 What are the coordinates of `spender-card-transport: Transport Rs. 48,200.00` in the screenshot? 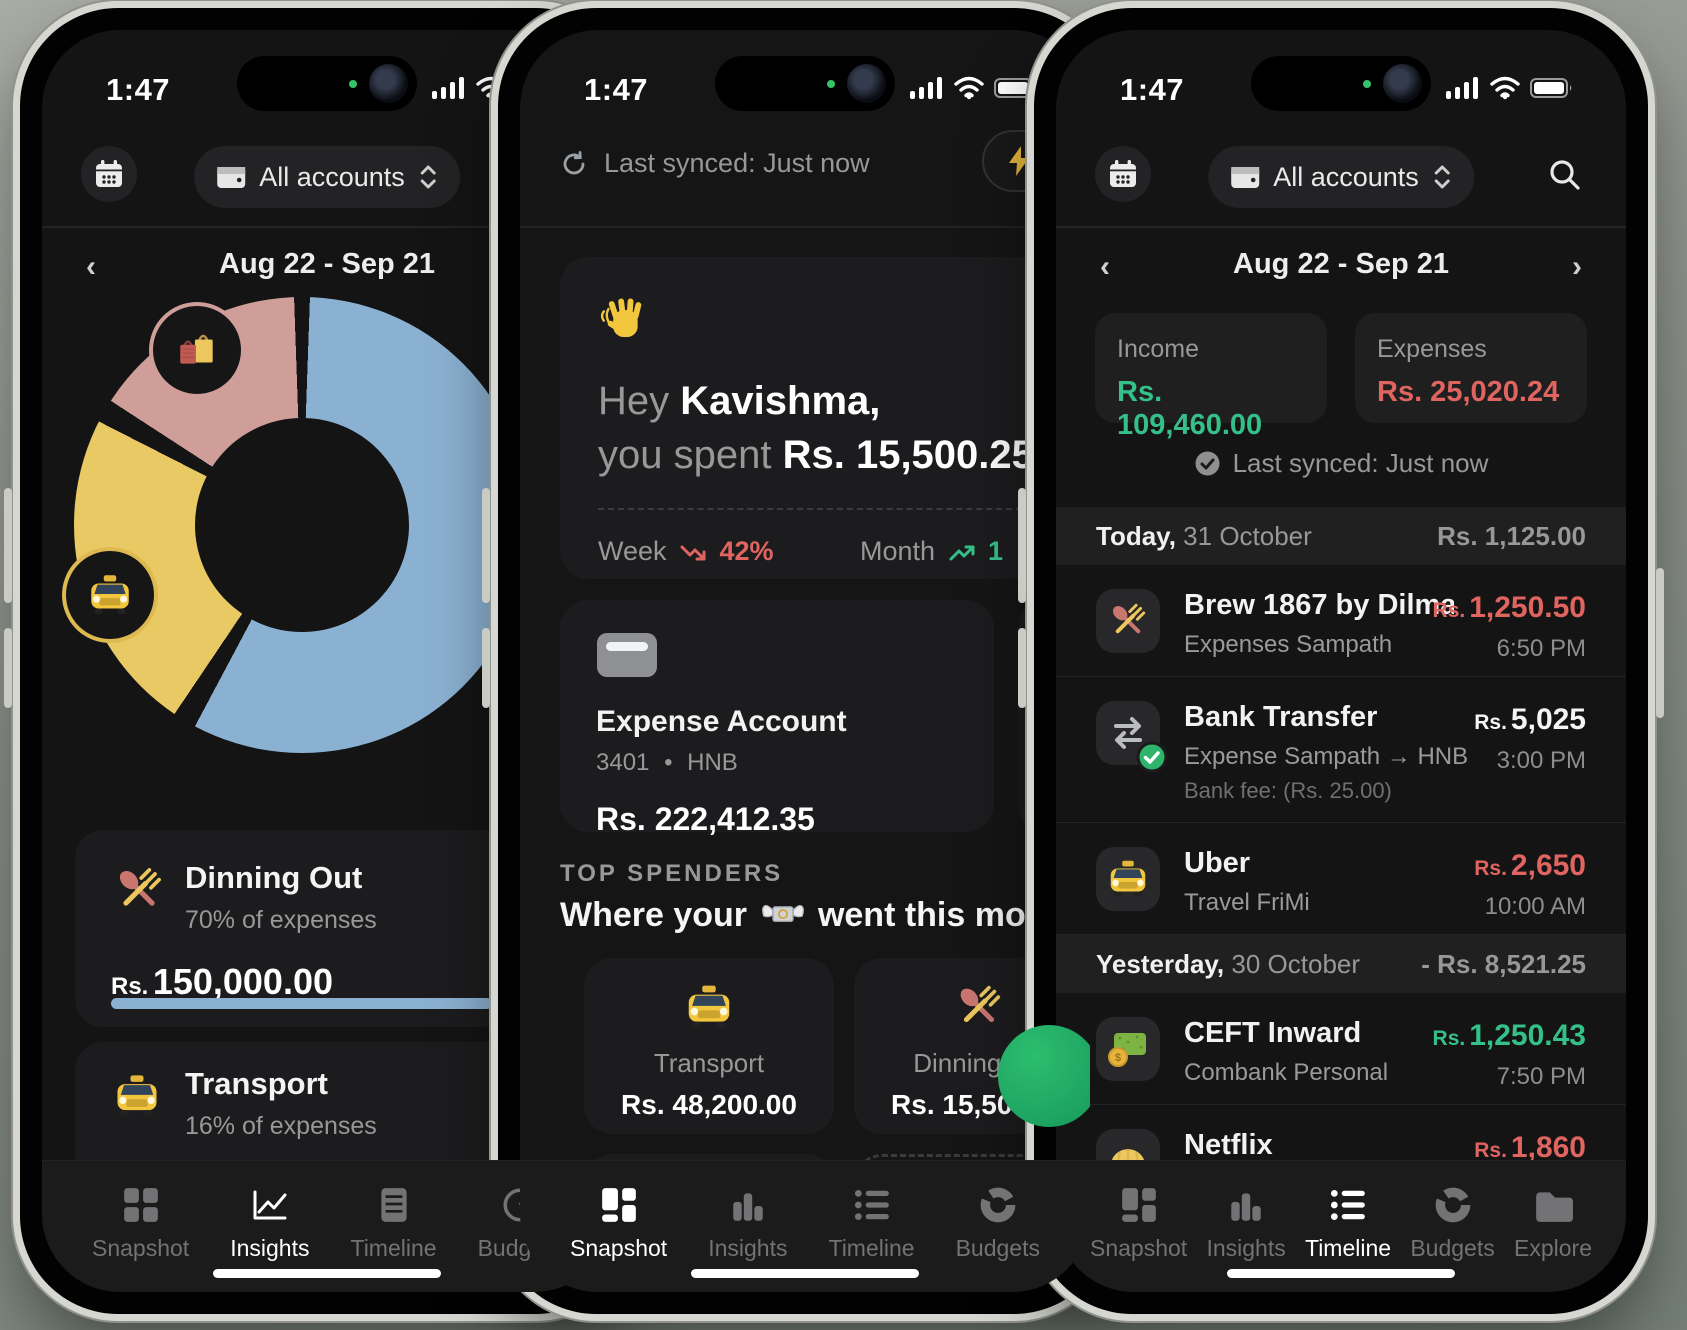 It's located at (709, 1046).